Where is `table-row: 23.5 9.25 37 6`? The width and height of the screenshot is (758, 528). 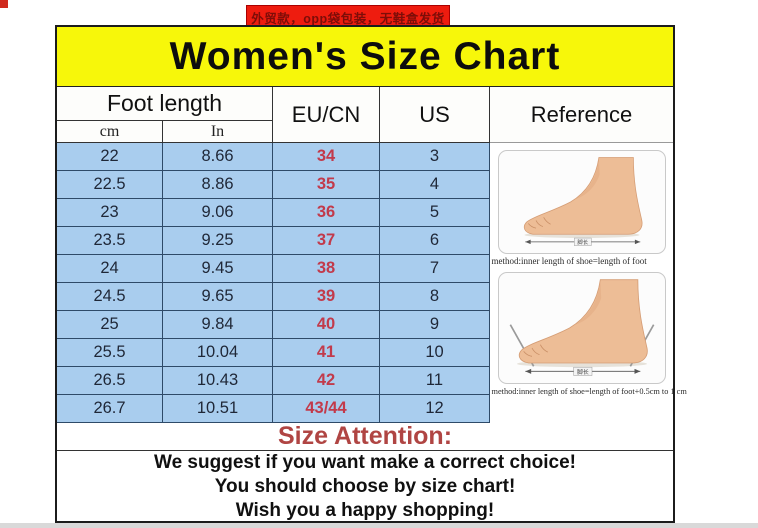
table-row: 23.5 9.25 37 6 is located at coordinates (273, 241).